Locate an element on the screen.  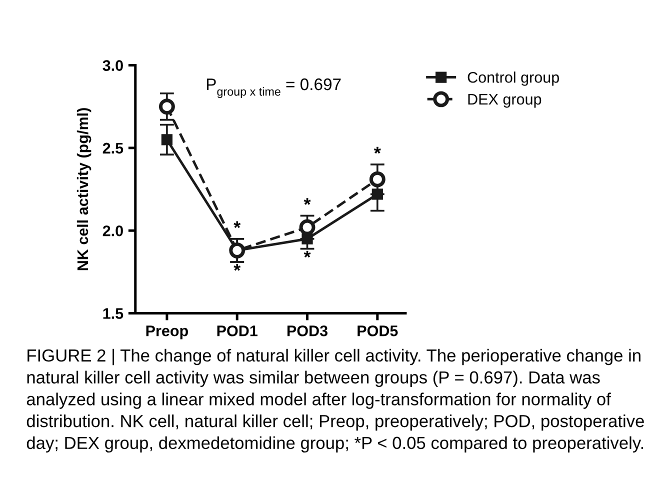
y-tick-label: 1.5 is located at coordinates (113, 313).